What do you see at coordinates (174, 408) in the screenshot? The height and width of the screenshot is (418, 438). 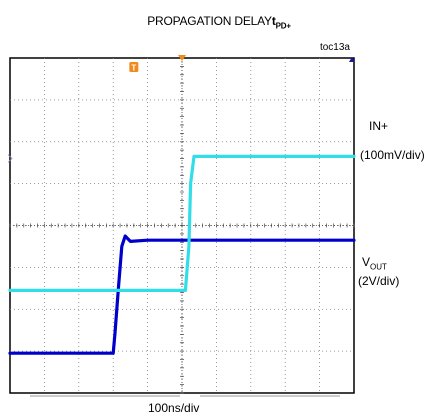 I see `time-base-label: 100ns/div` at bounding box center [174, 408].